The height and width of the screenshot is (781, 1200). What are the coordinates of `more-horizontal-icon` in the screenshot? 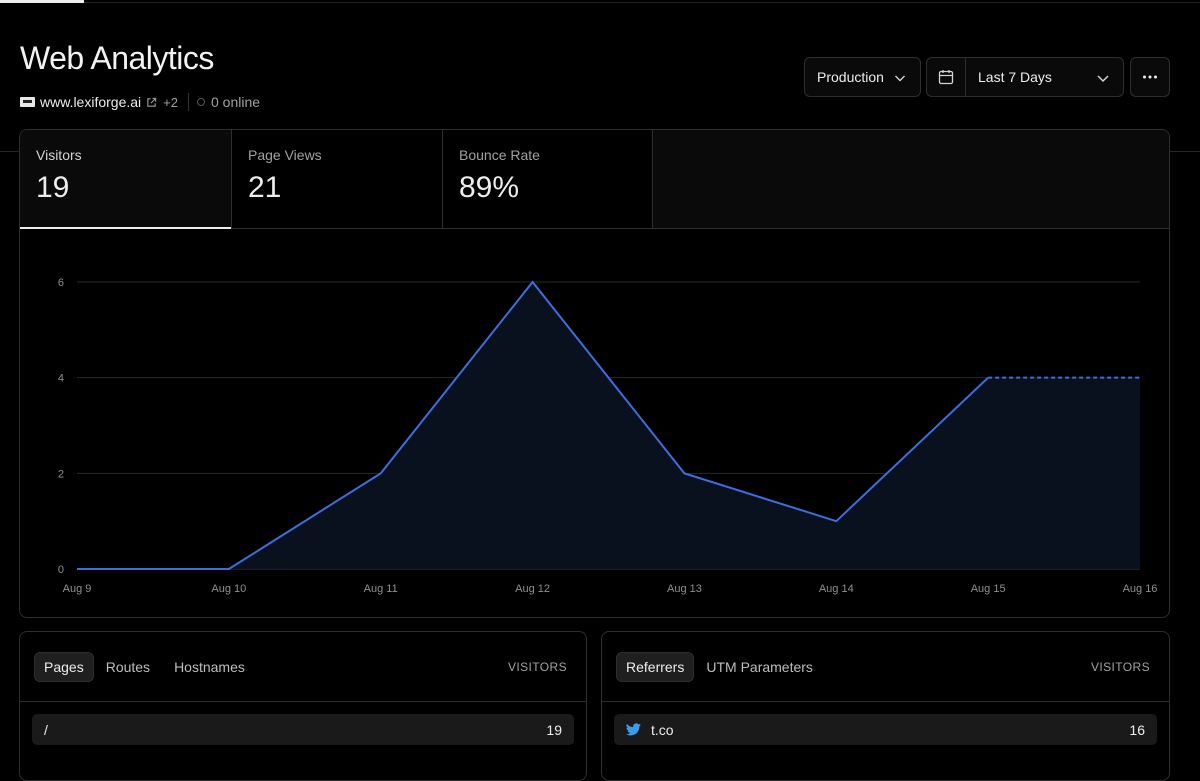 It's located at (1150, 77).